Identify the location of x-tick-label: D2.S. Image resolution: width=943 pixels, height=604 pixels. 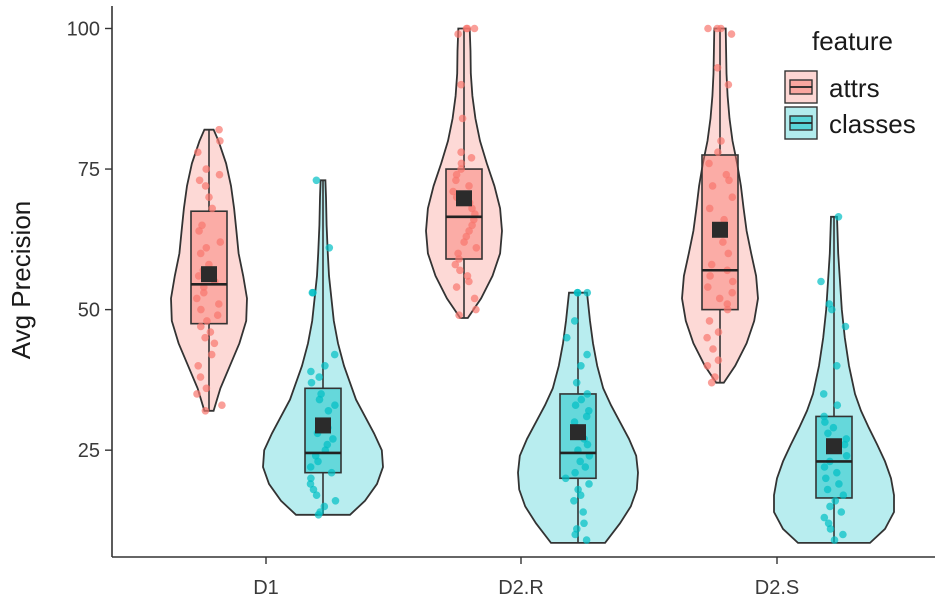
(777, 588).